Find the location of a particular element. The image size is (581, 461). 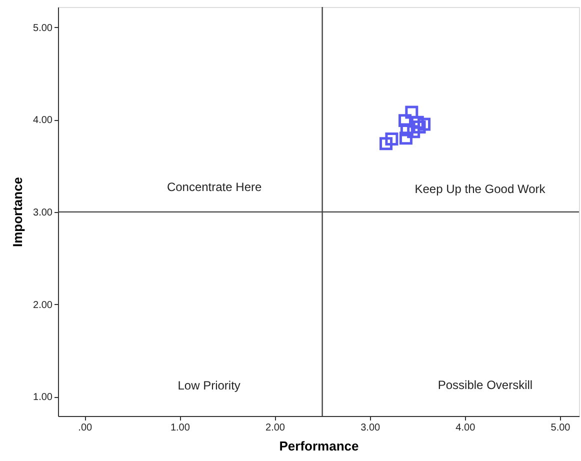

x-axis-title: Performance is located at coordinates (319, 446).